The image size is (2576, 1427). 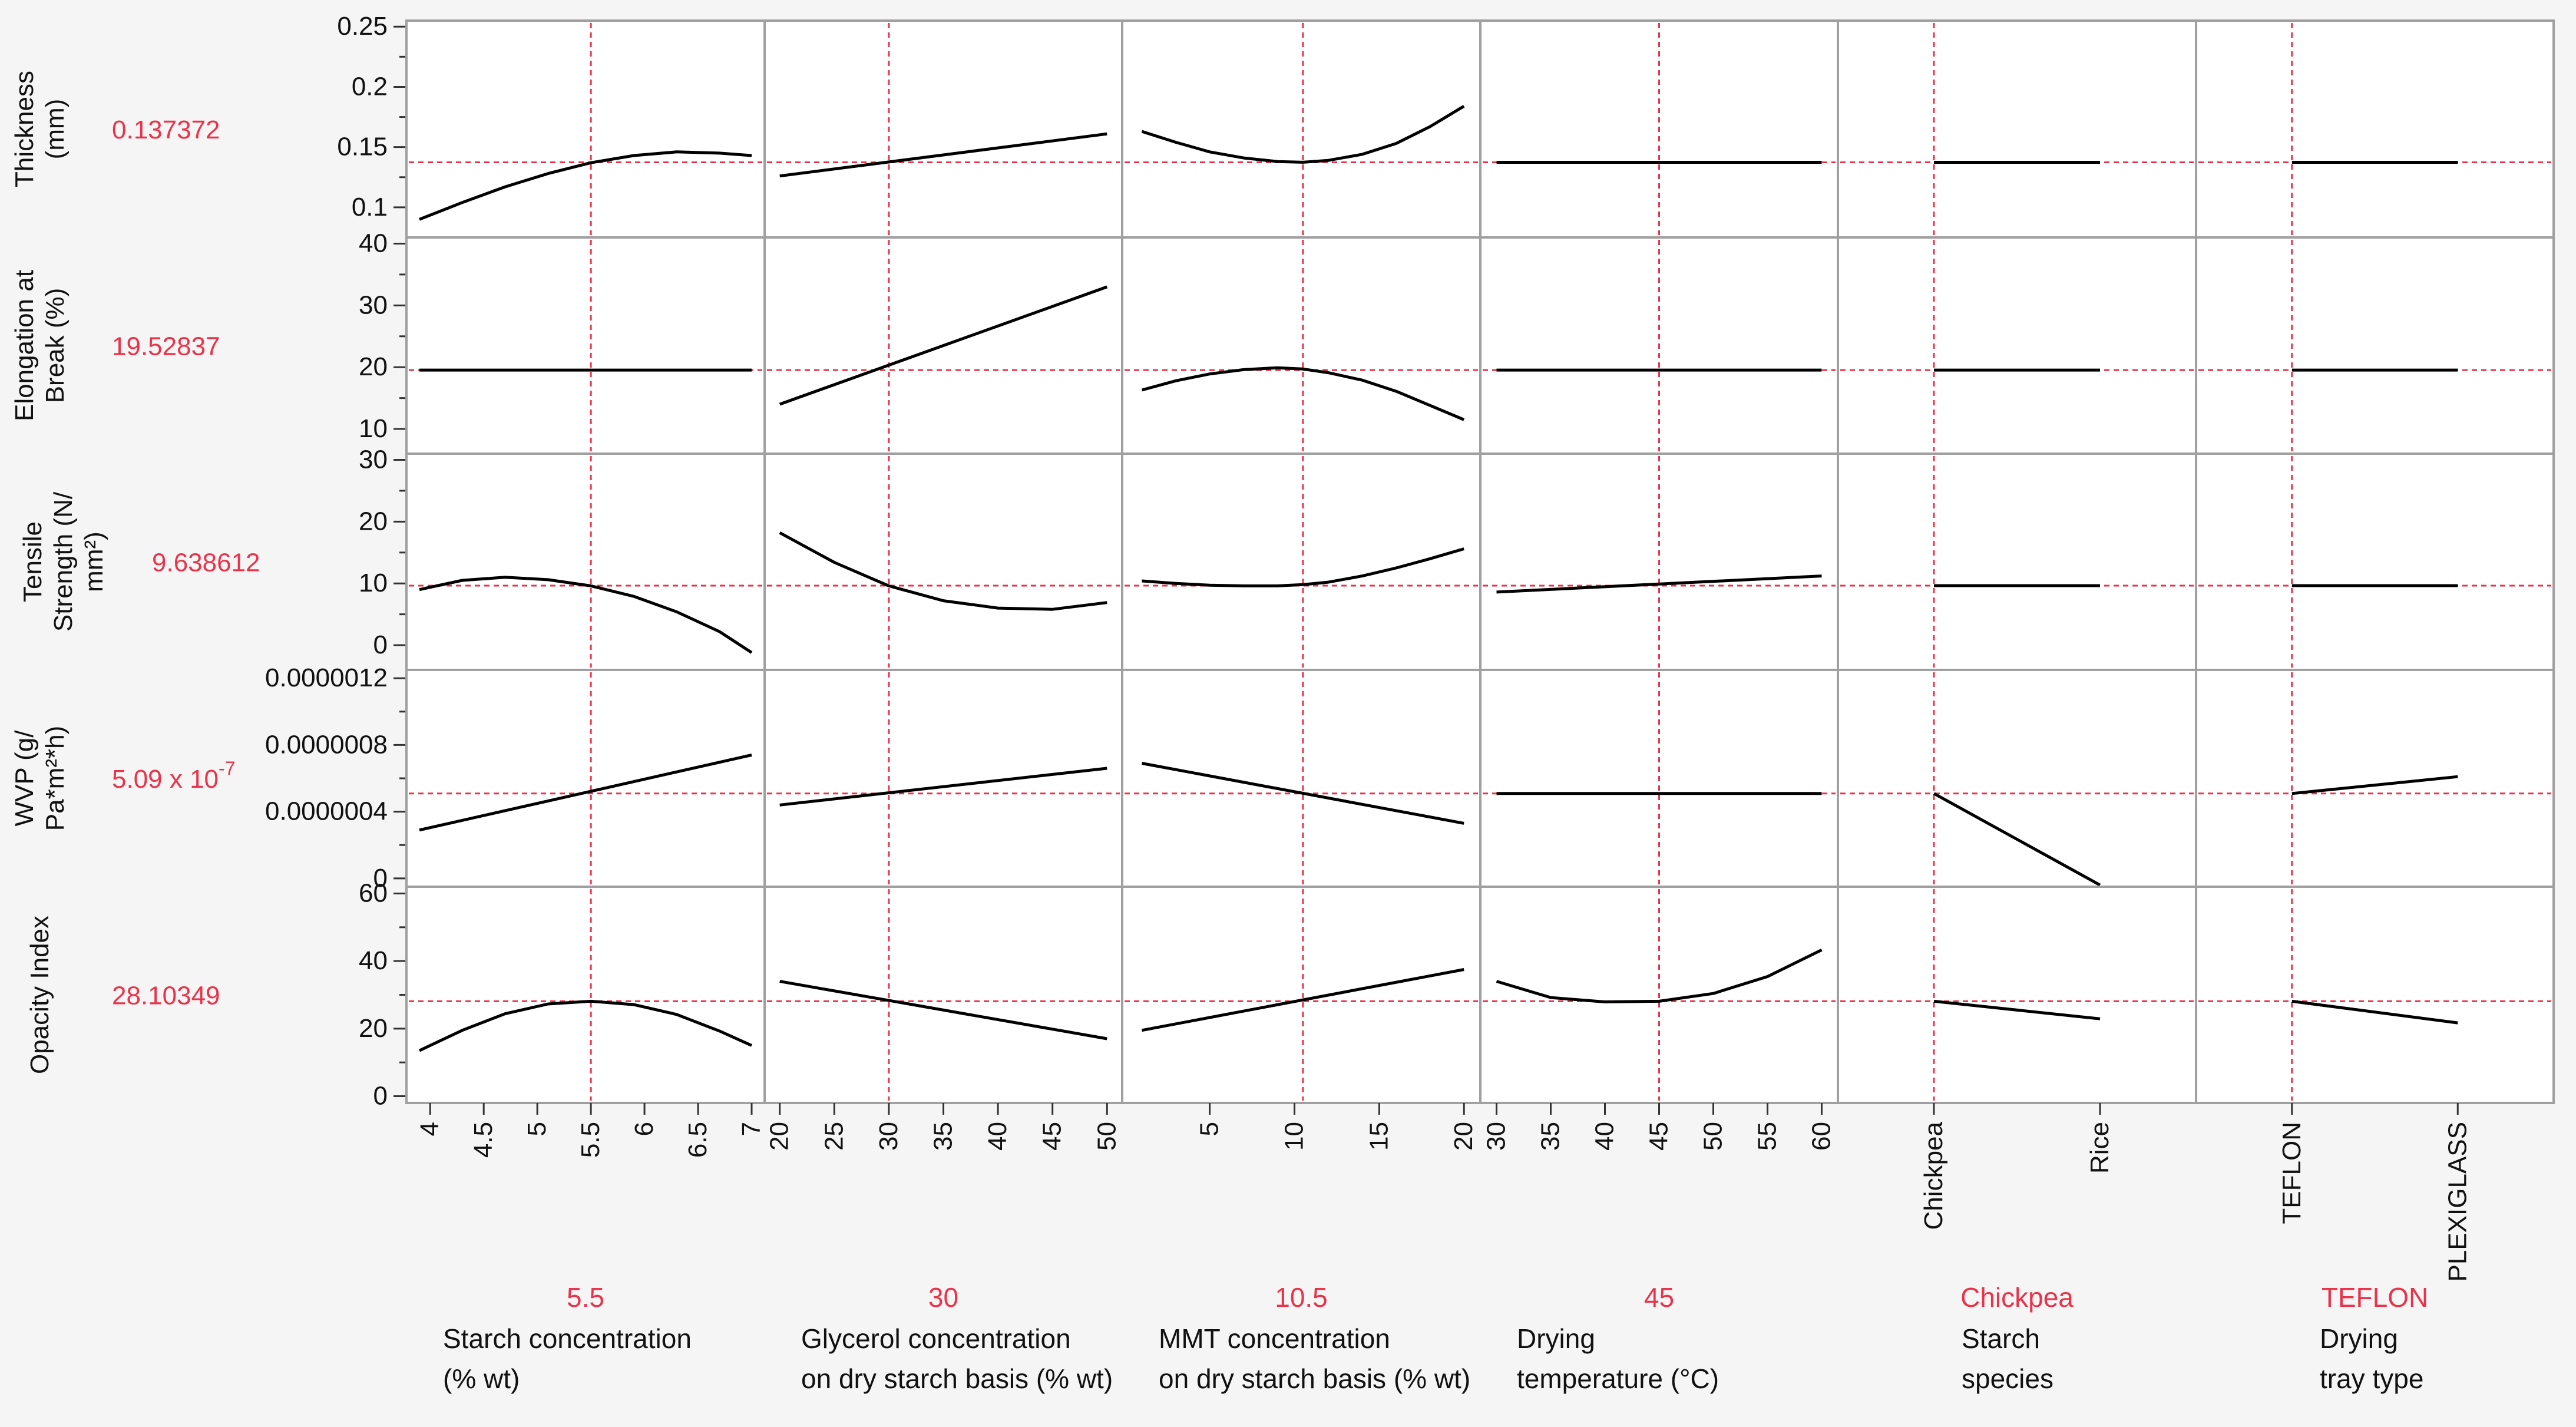 I want to click on y-tick-label: 0.0000004, so click(x=326, y=812).